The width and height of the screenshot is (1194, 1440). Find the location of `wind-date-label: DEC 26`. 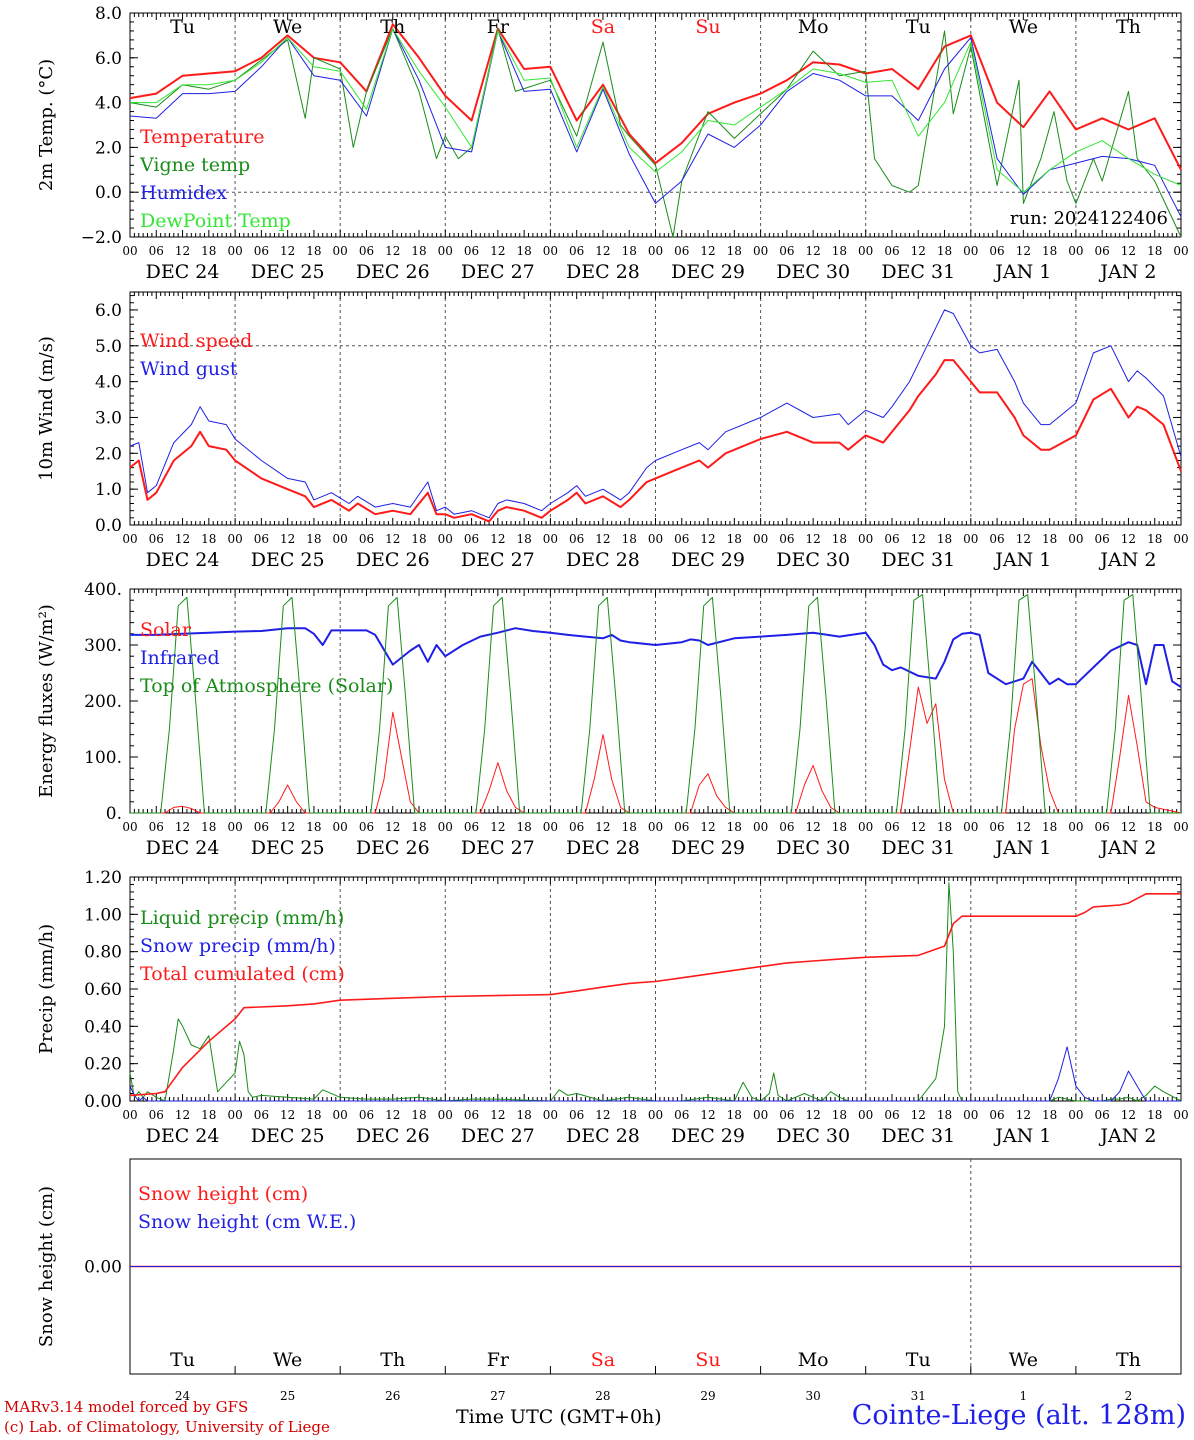

wind-date-label: DEC 26 is located at coordinates (393, 560).